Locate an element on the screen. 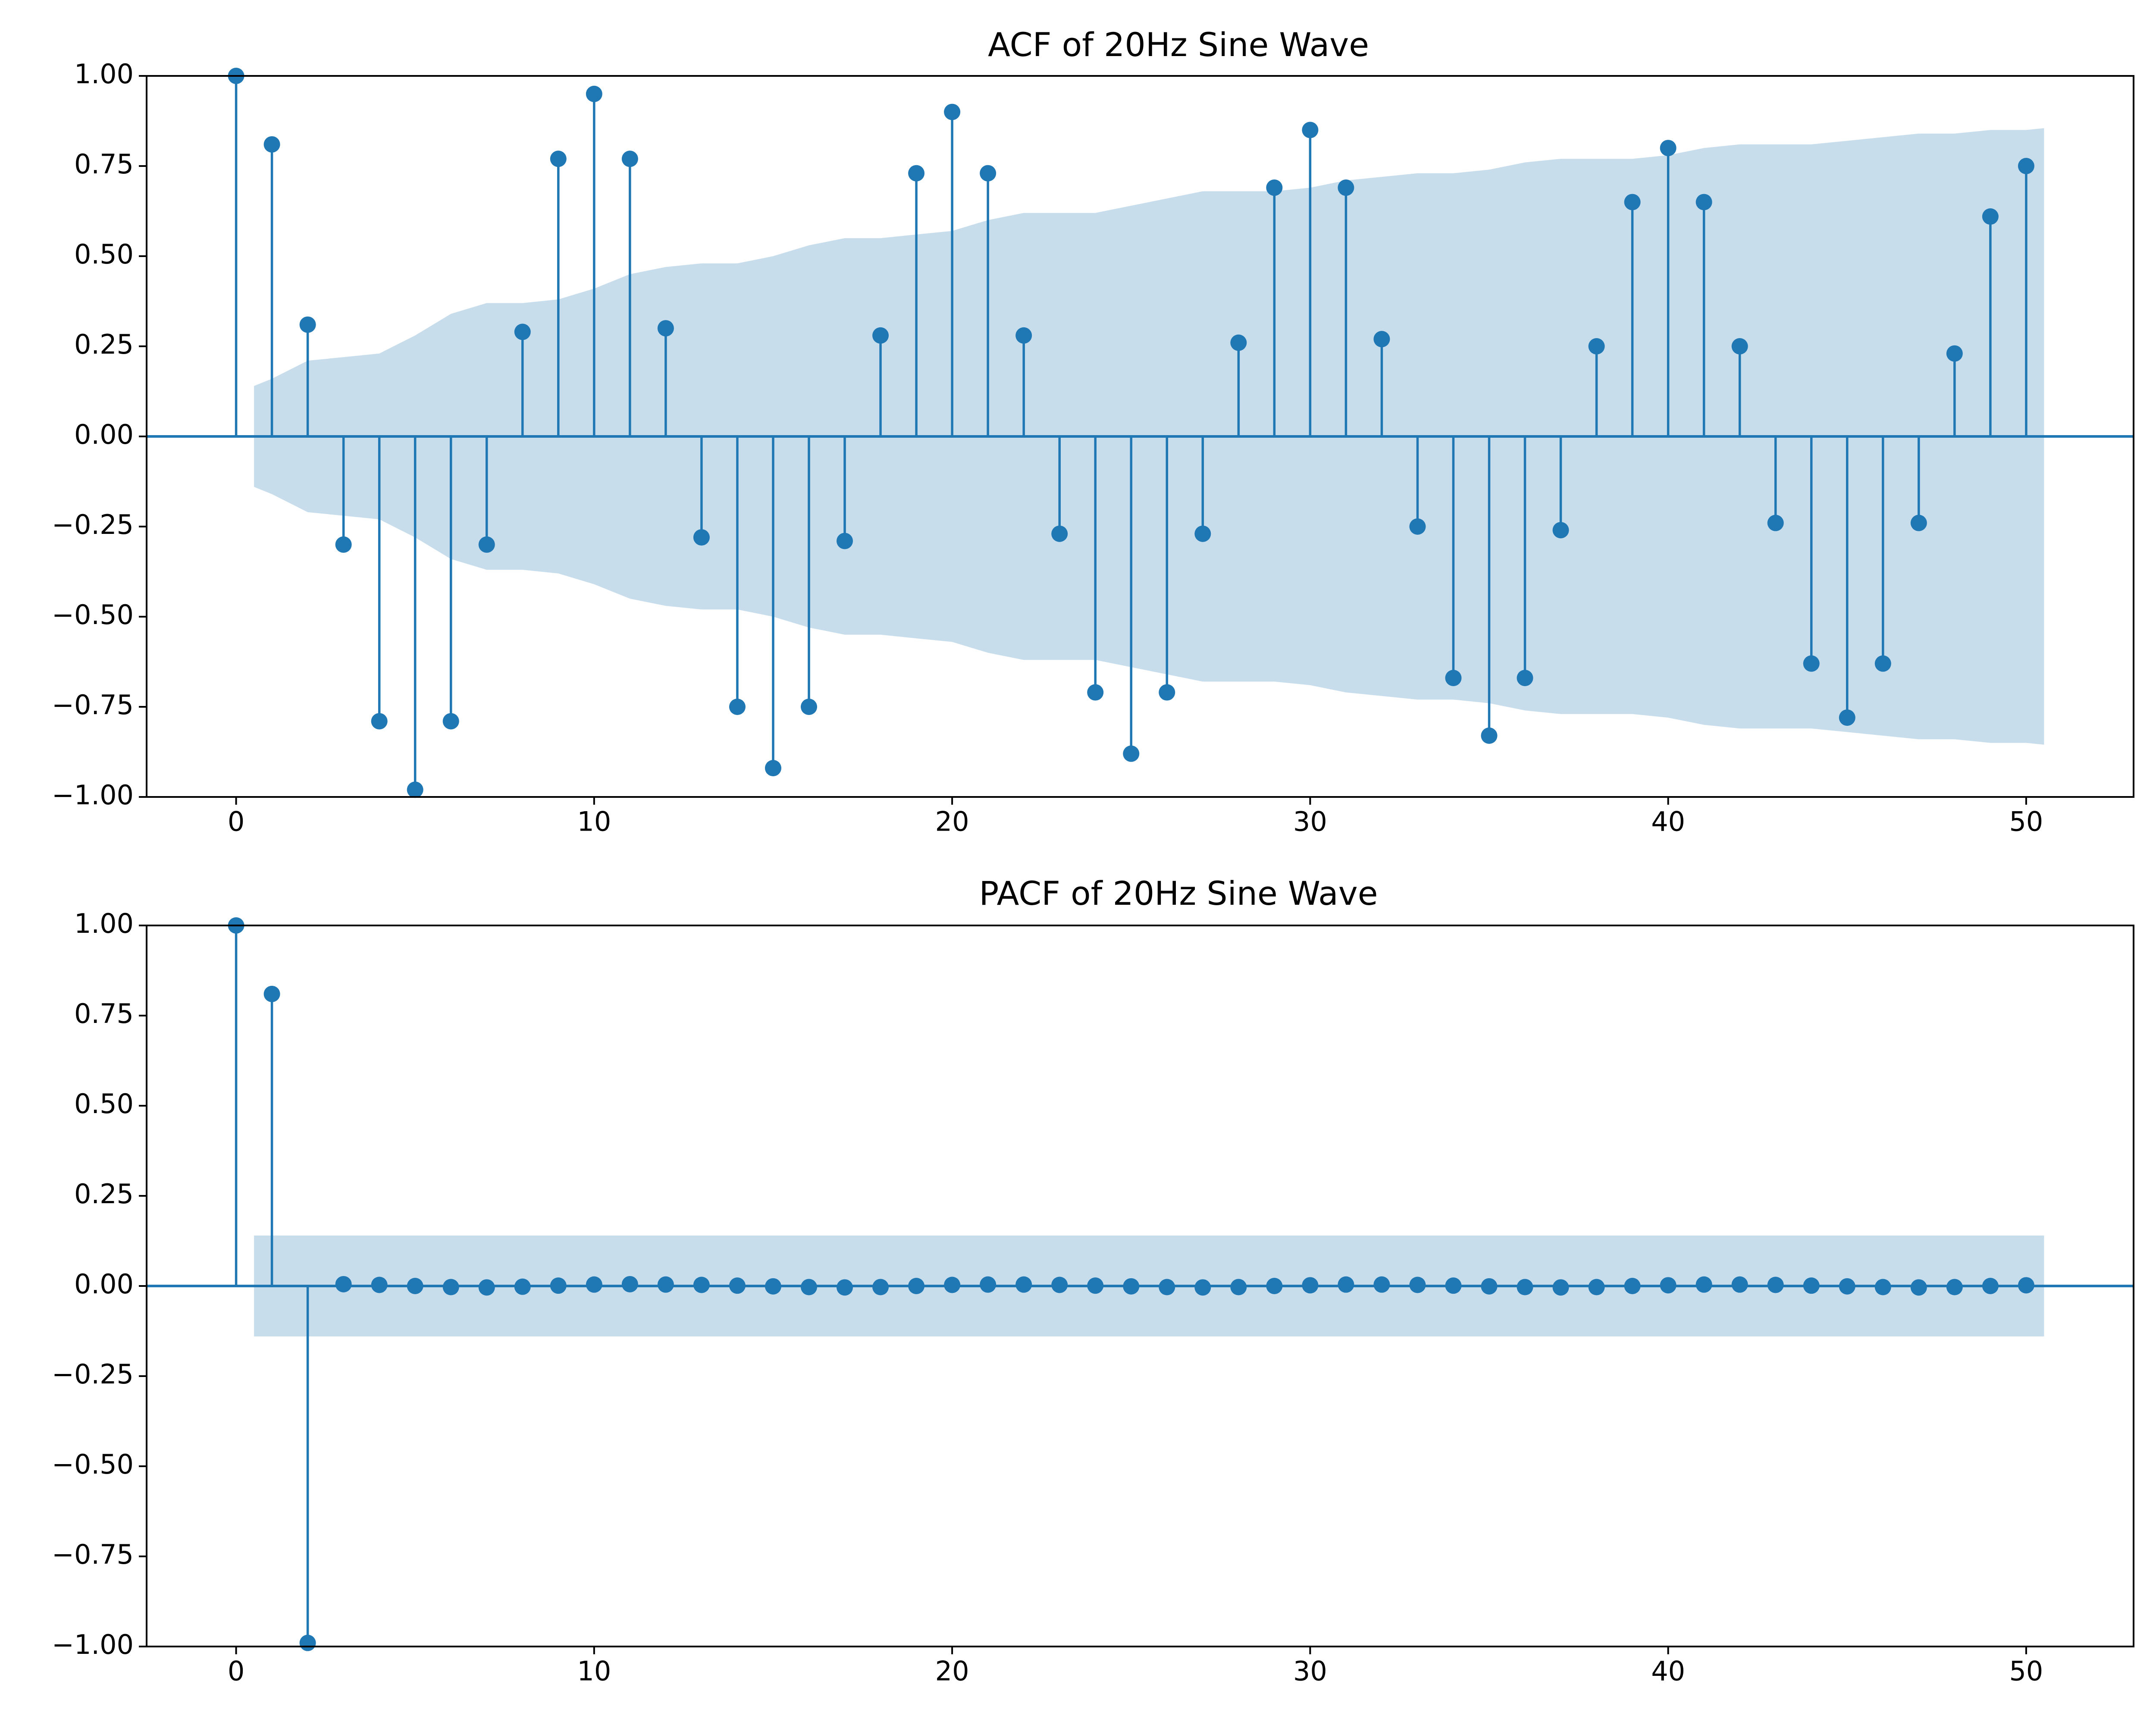 This screenshot has width=2156, height=1725. acf-ytick-label: 0.25 is located at coordinates (104, 345).